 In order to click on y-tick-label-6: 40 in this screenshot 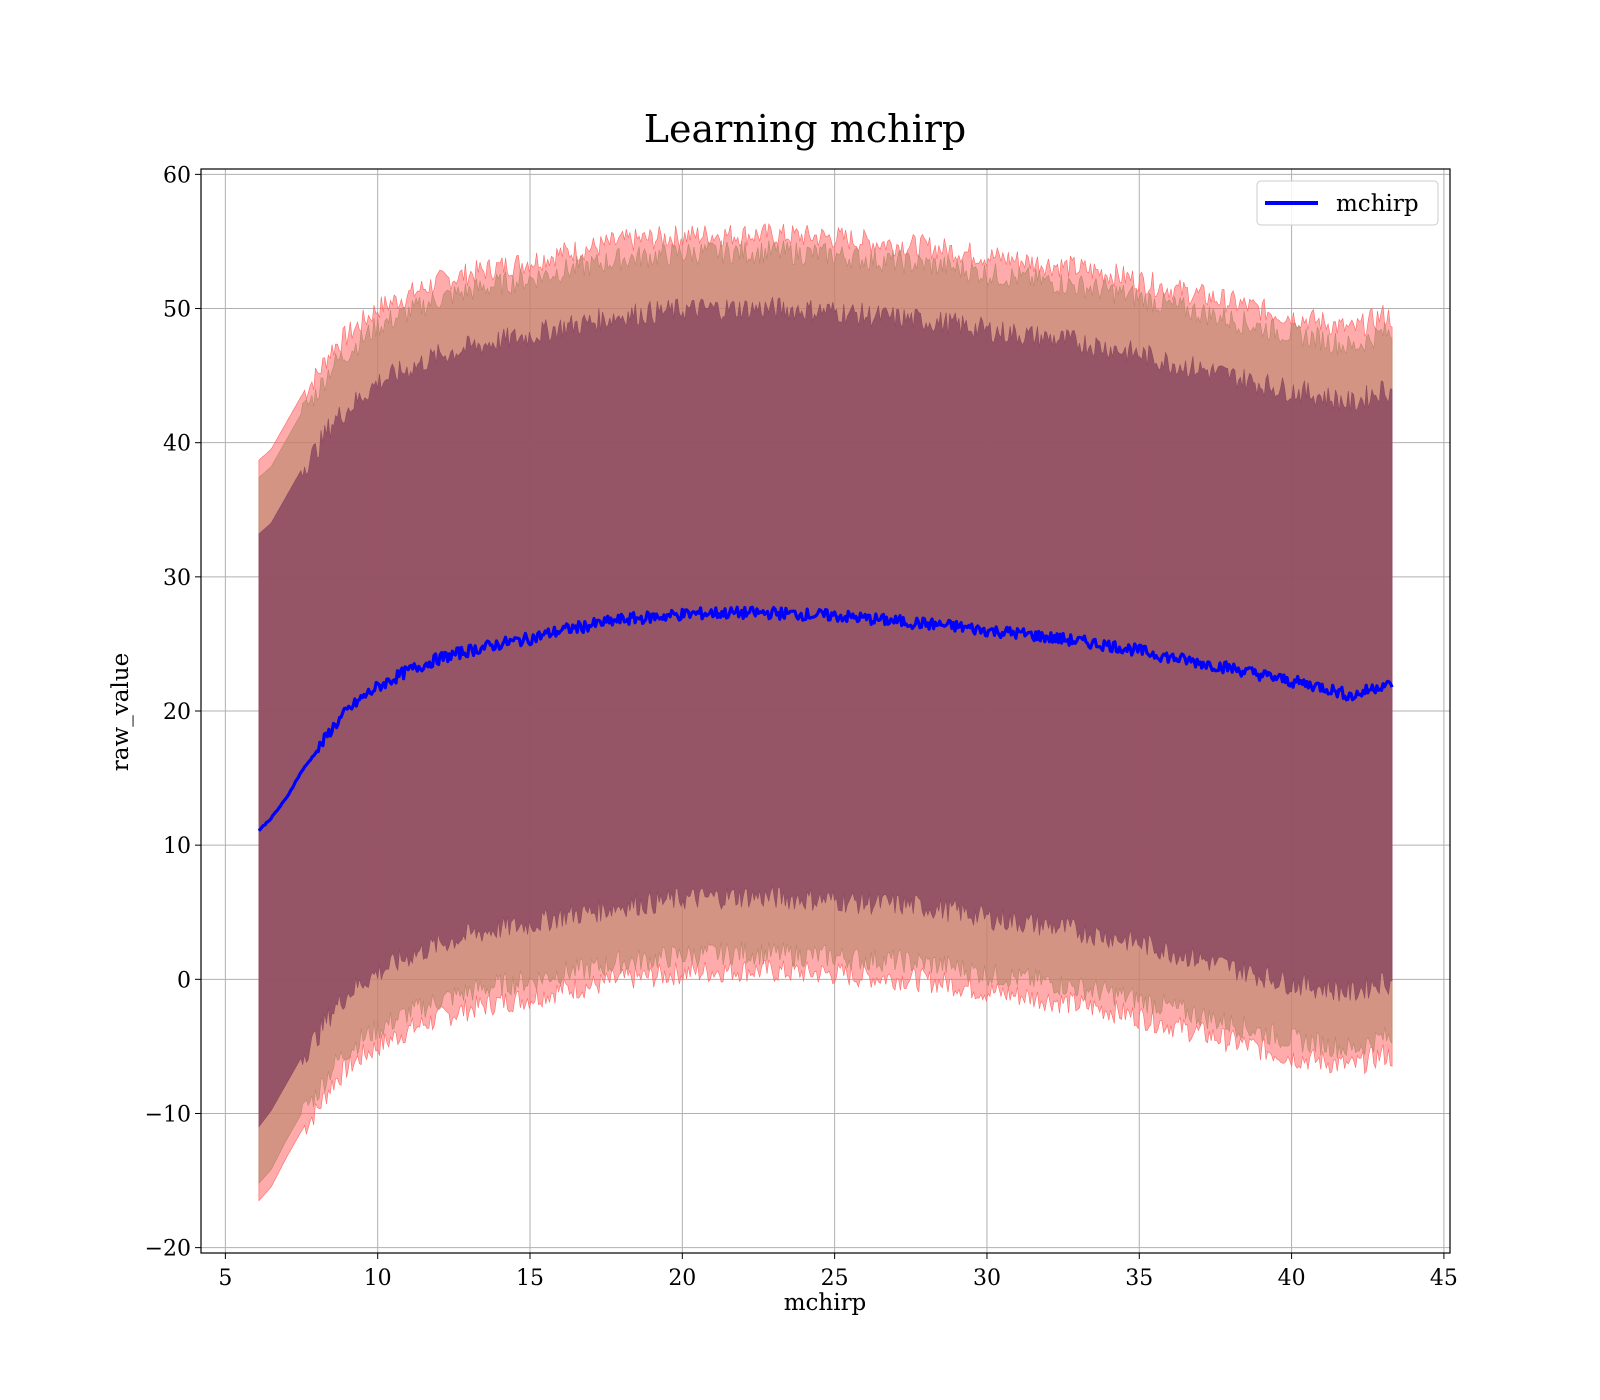, I will do `click(177, 444)`.